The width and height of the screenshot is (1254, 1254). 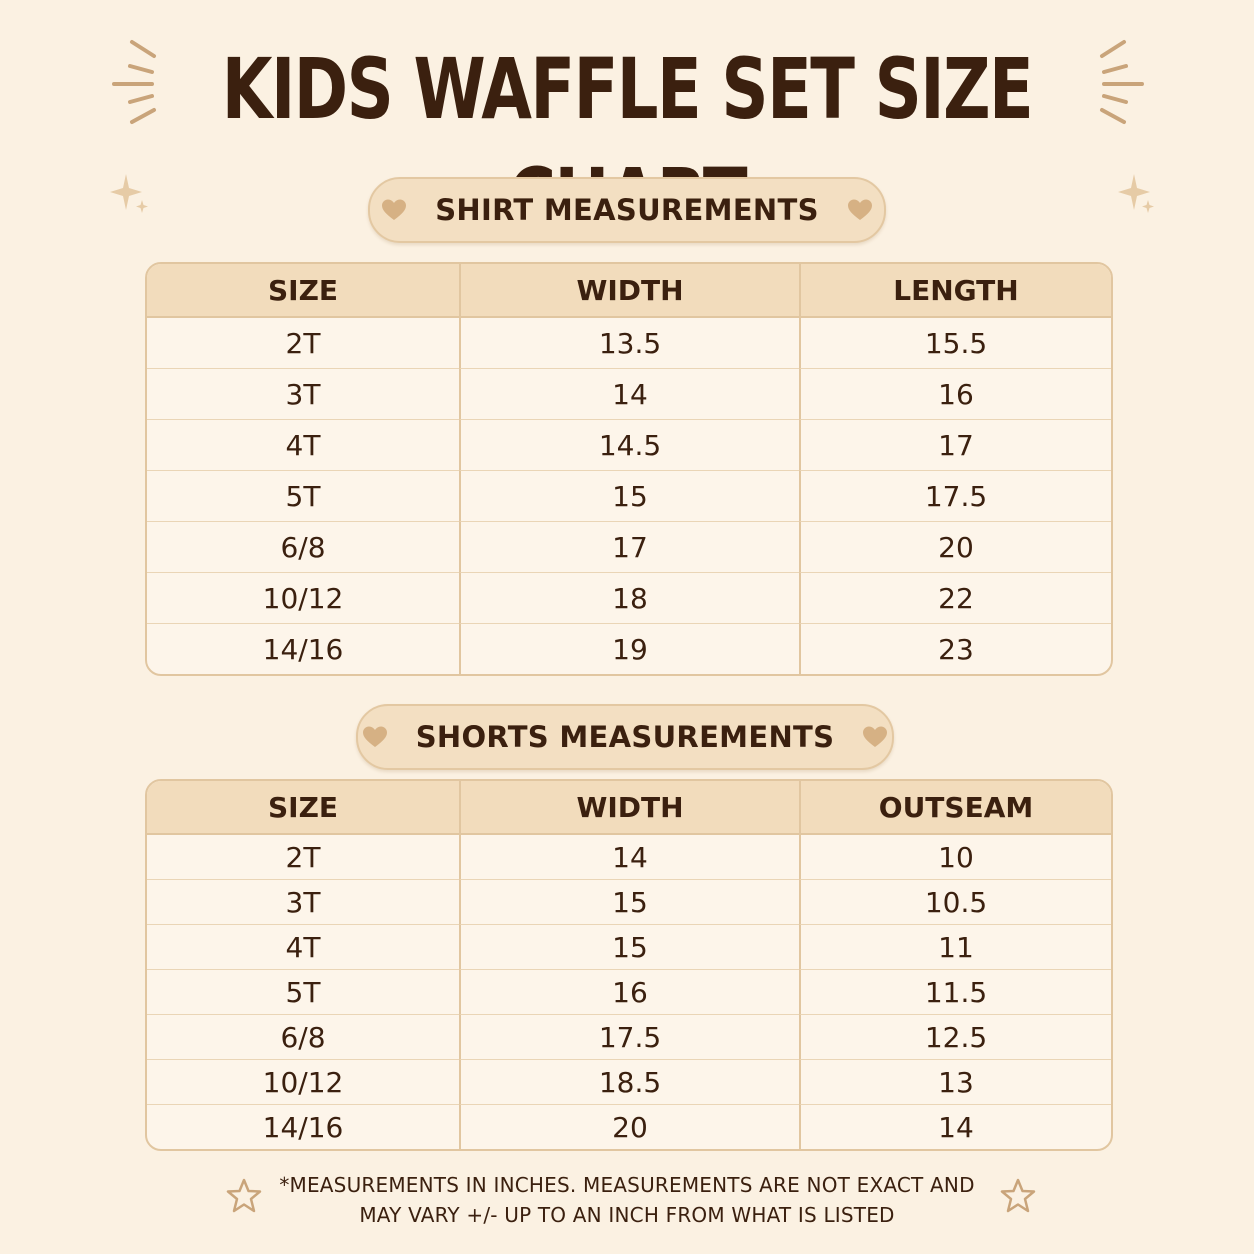 I want to click on table-row: 10/12 18.5 13, so click(x=629, y=1081).